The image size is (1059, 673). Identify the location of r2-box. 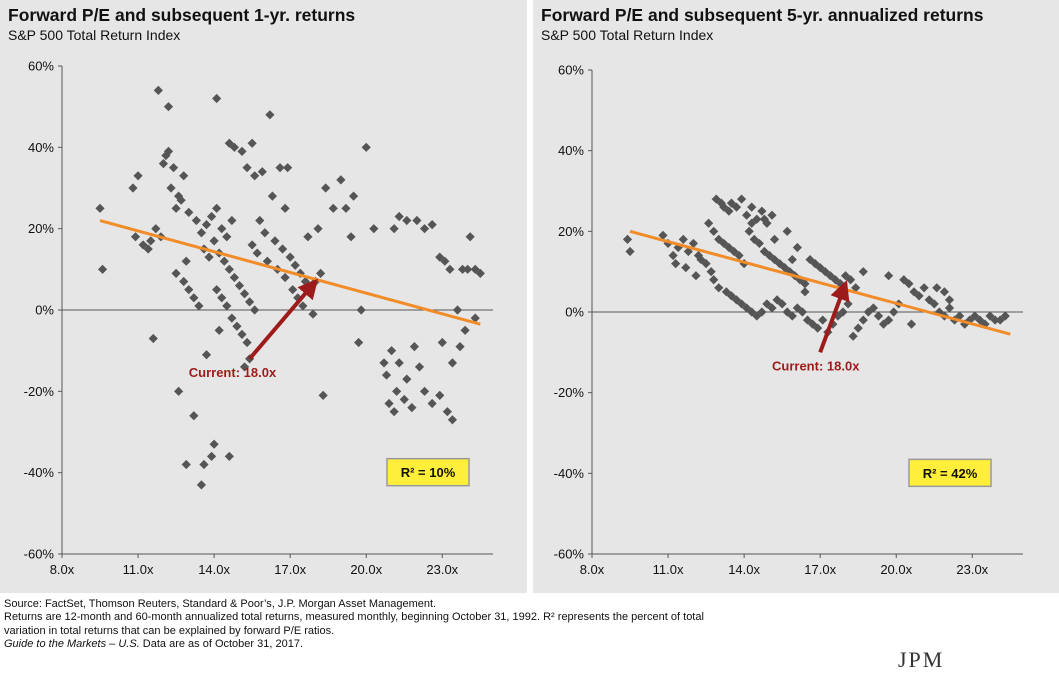
(950, 473).